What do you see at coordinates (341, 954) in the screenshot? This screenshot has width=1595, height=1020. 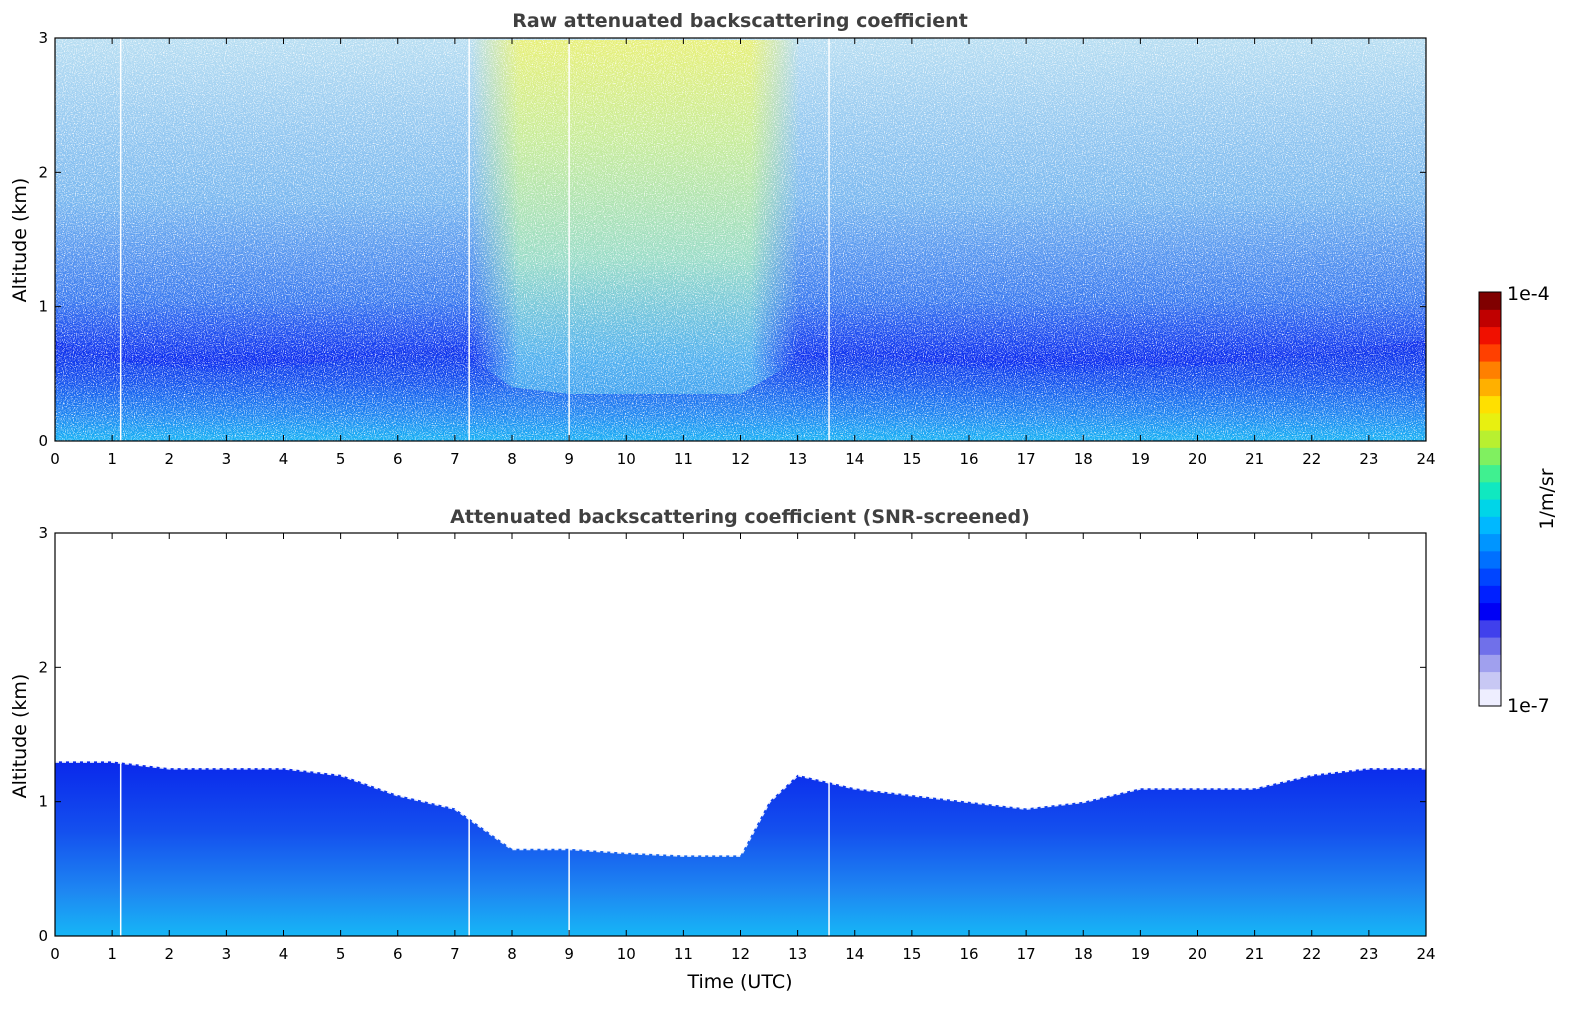 I see `x-tick-label: 5` at bounding box center [341, 954].